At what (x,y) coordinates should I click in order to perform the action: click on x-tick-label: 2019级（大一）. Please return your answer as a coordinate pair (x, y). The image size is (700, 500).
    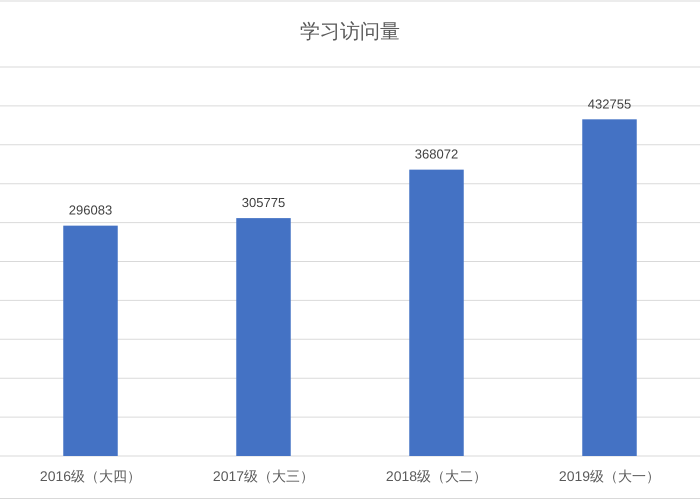
    Looking at the image, I should click on (609, 476).